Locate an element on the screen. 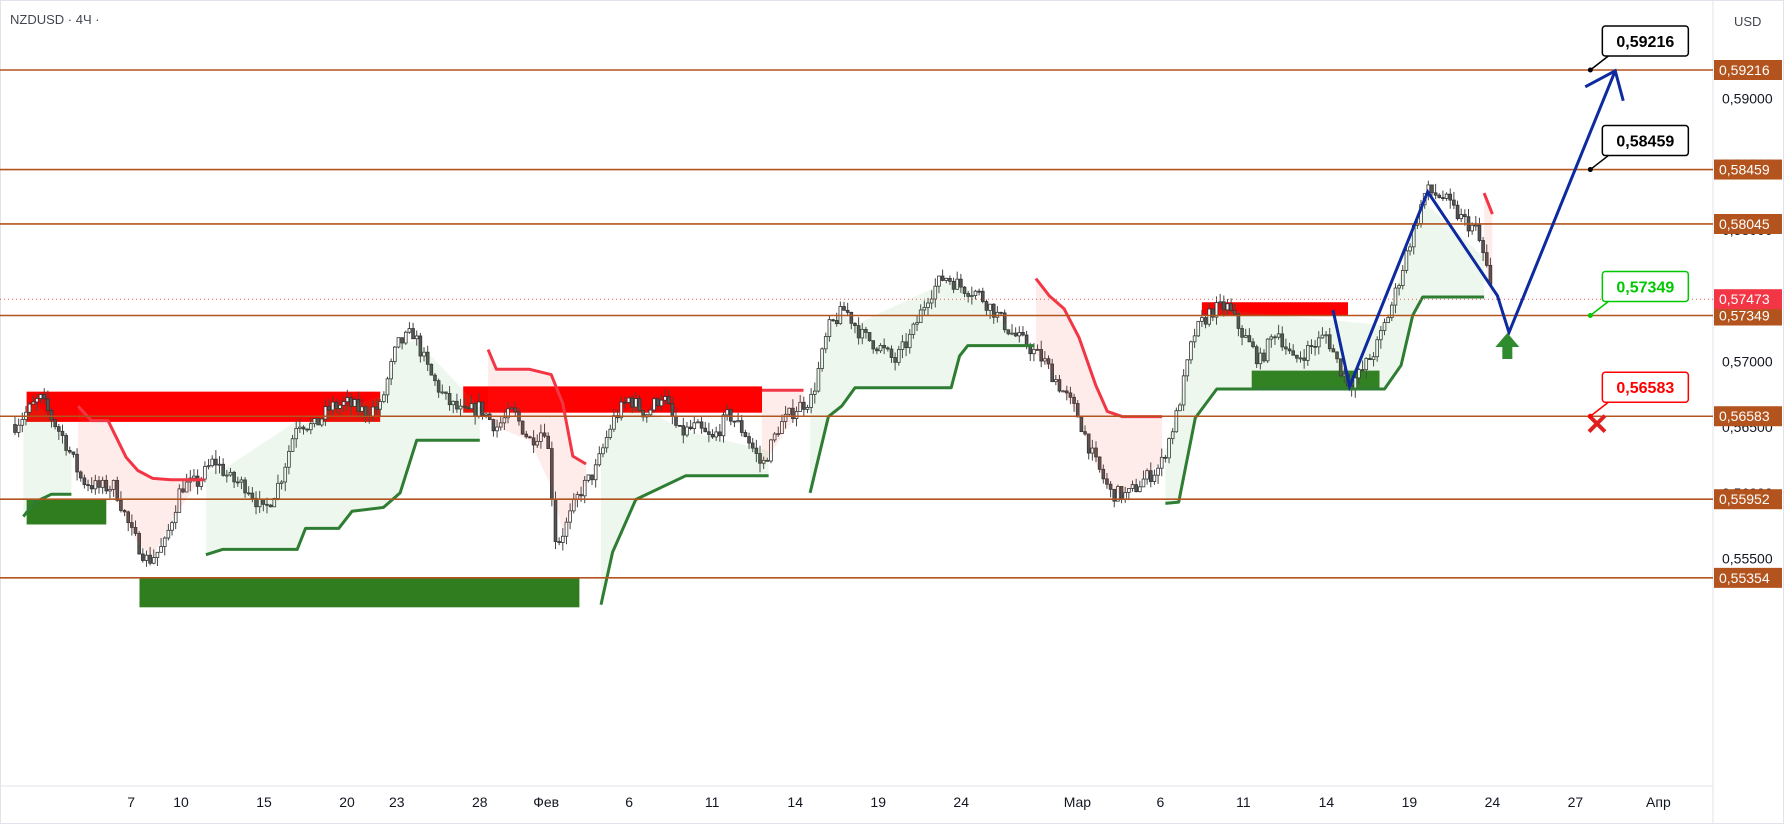  callout-label: 0,59216 is located at coordinates (1645, 42).